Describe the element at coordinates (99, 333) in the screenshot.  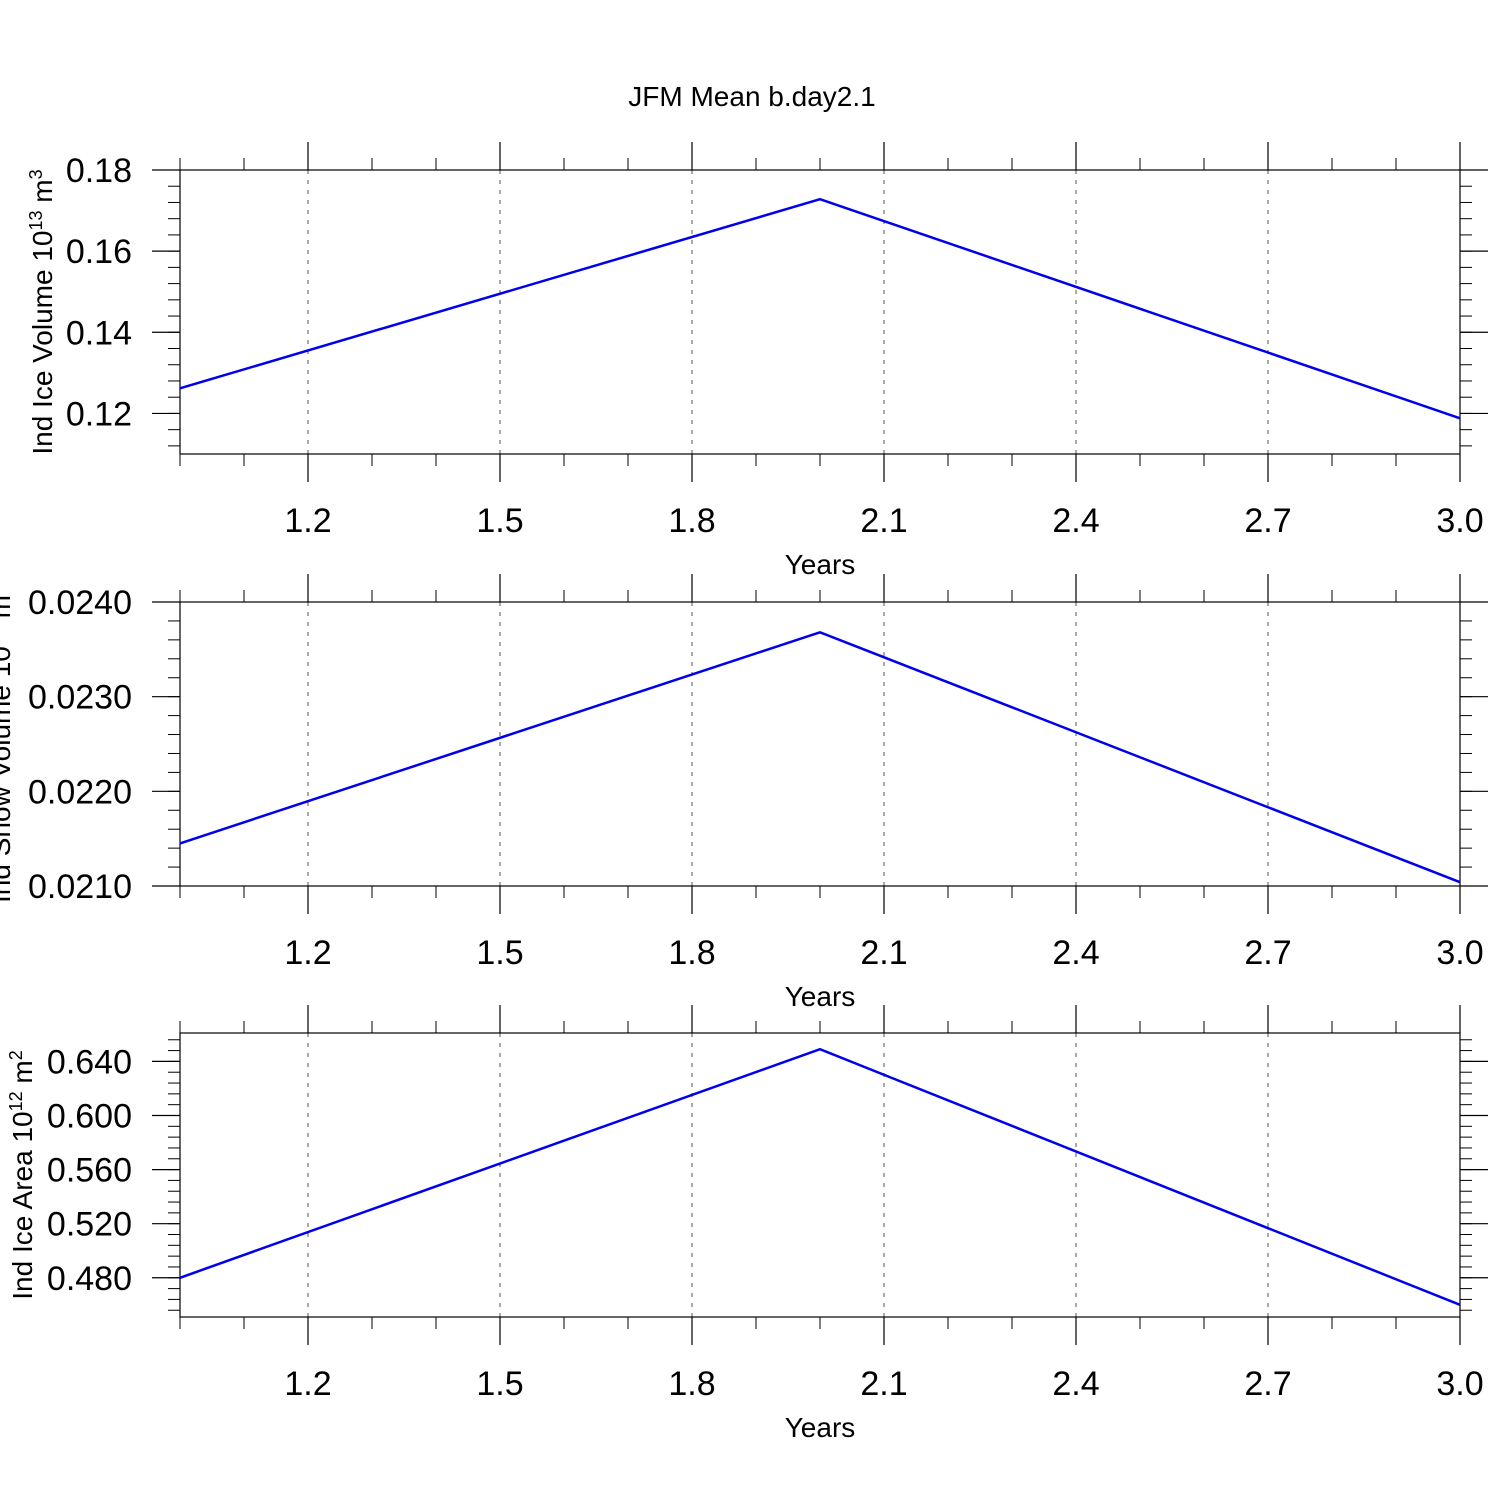
I see `y-tick-label: 0.14` at that location.